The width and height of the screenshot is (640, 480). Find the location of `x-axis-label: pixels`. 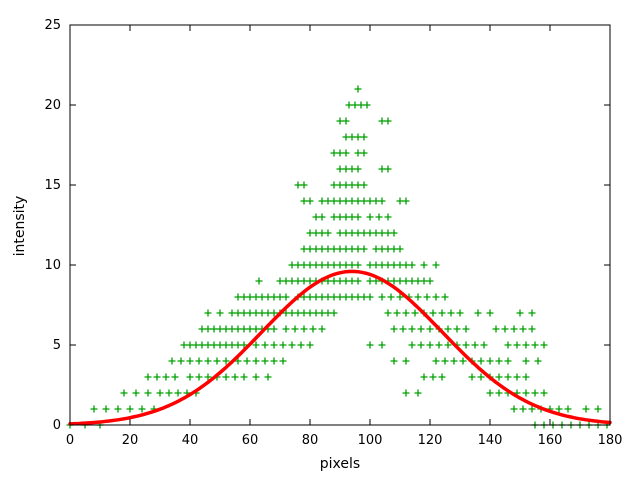

x-axis-label: pixels is located at coordinates (340, 464).